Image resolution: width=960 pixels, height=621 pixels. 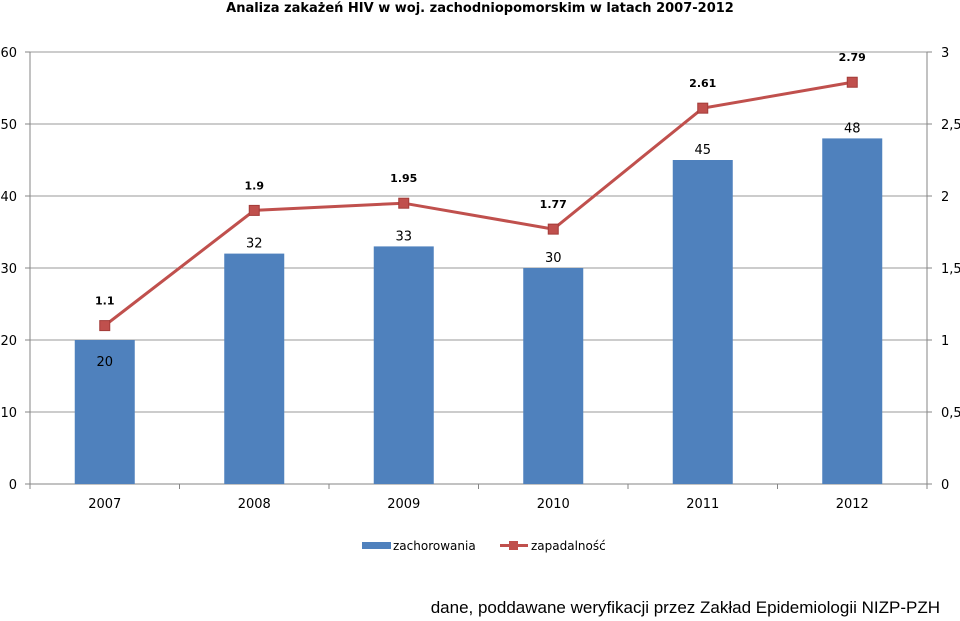 I want to click on y-right-tick-label: 2,5, so click(x=950, y=125).